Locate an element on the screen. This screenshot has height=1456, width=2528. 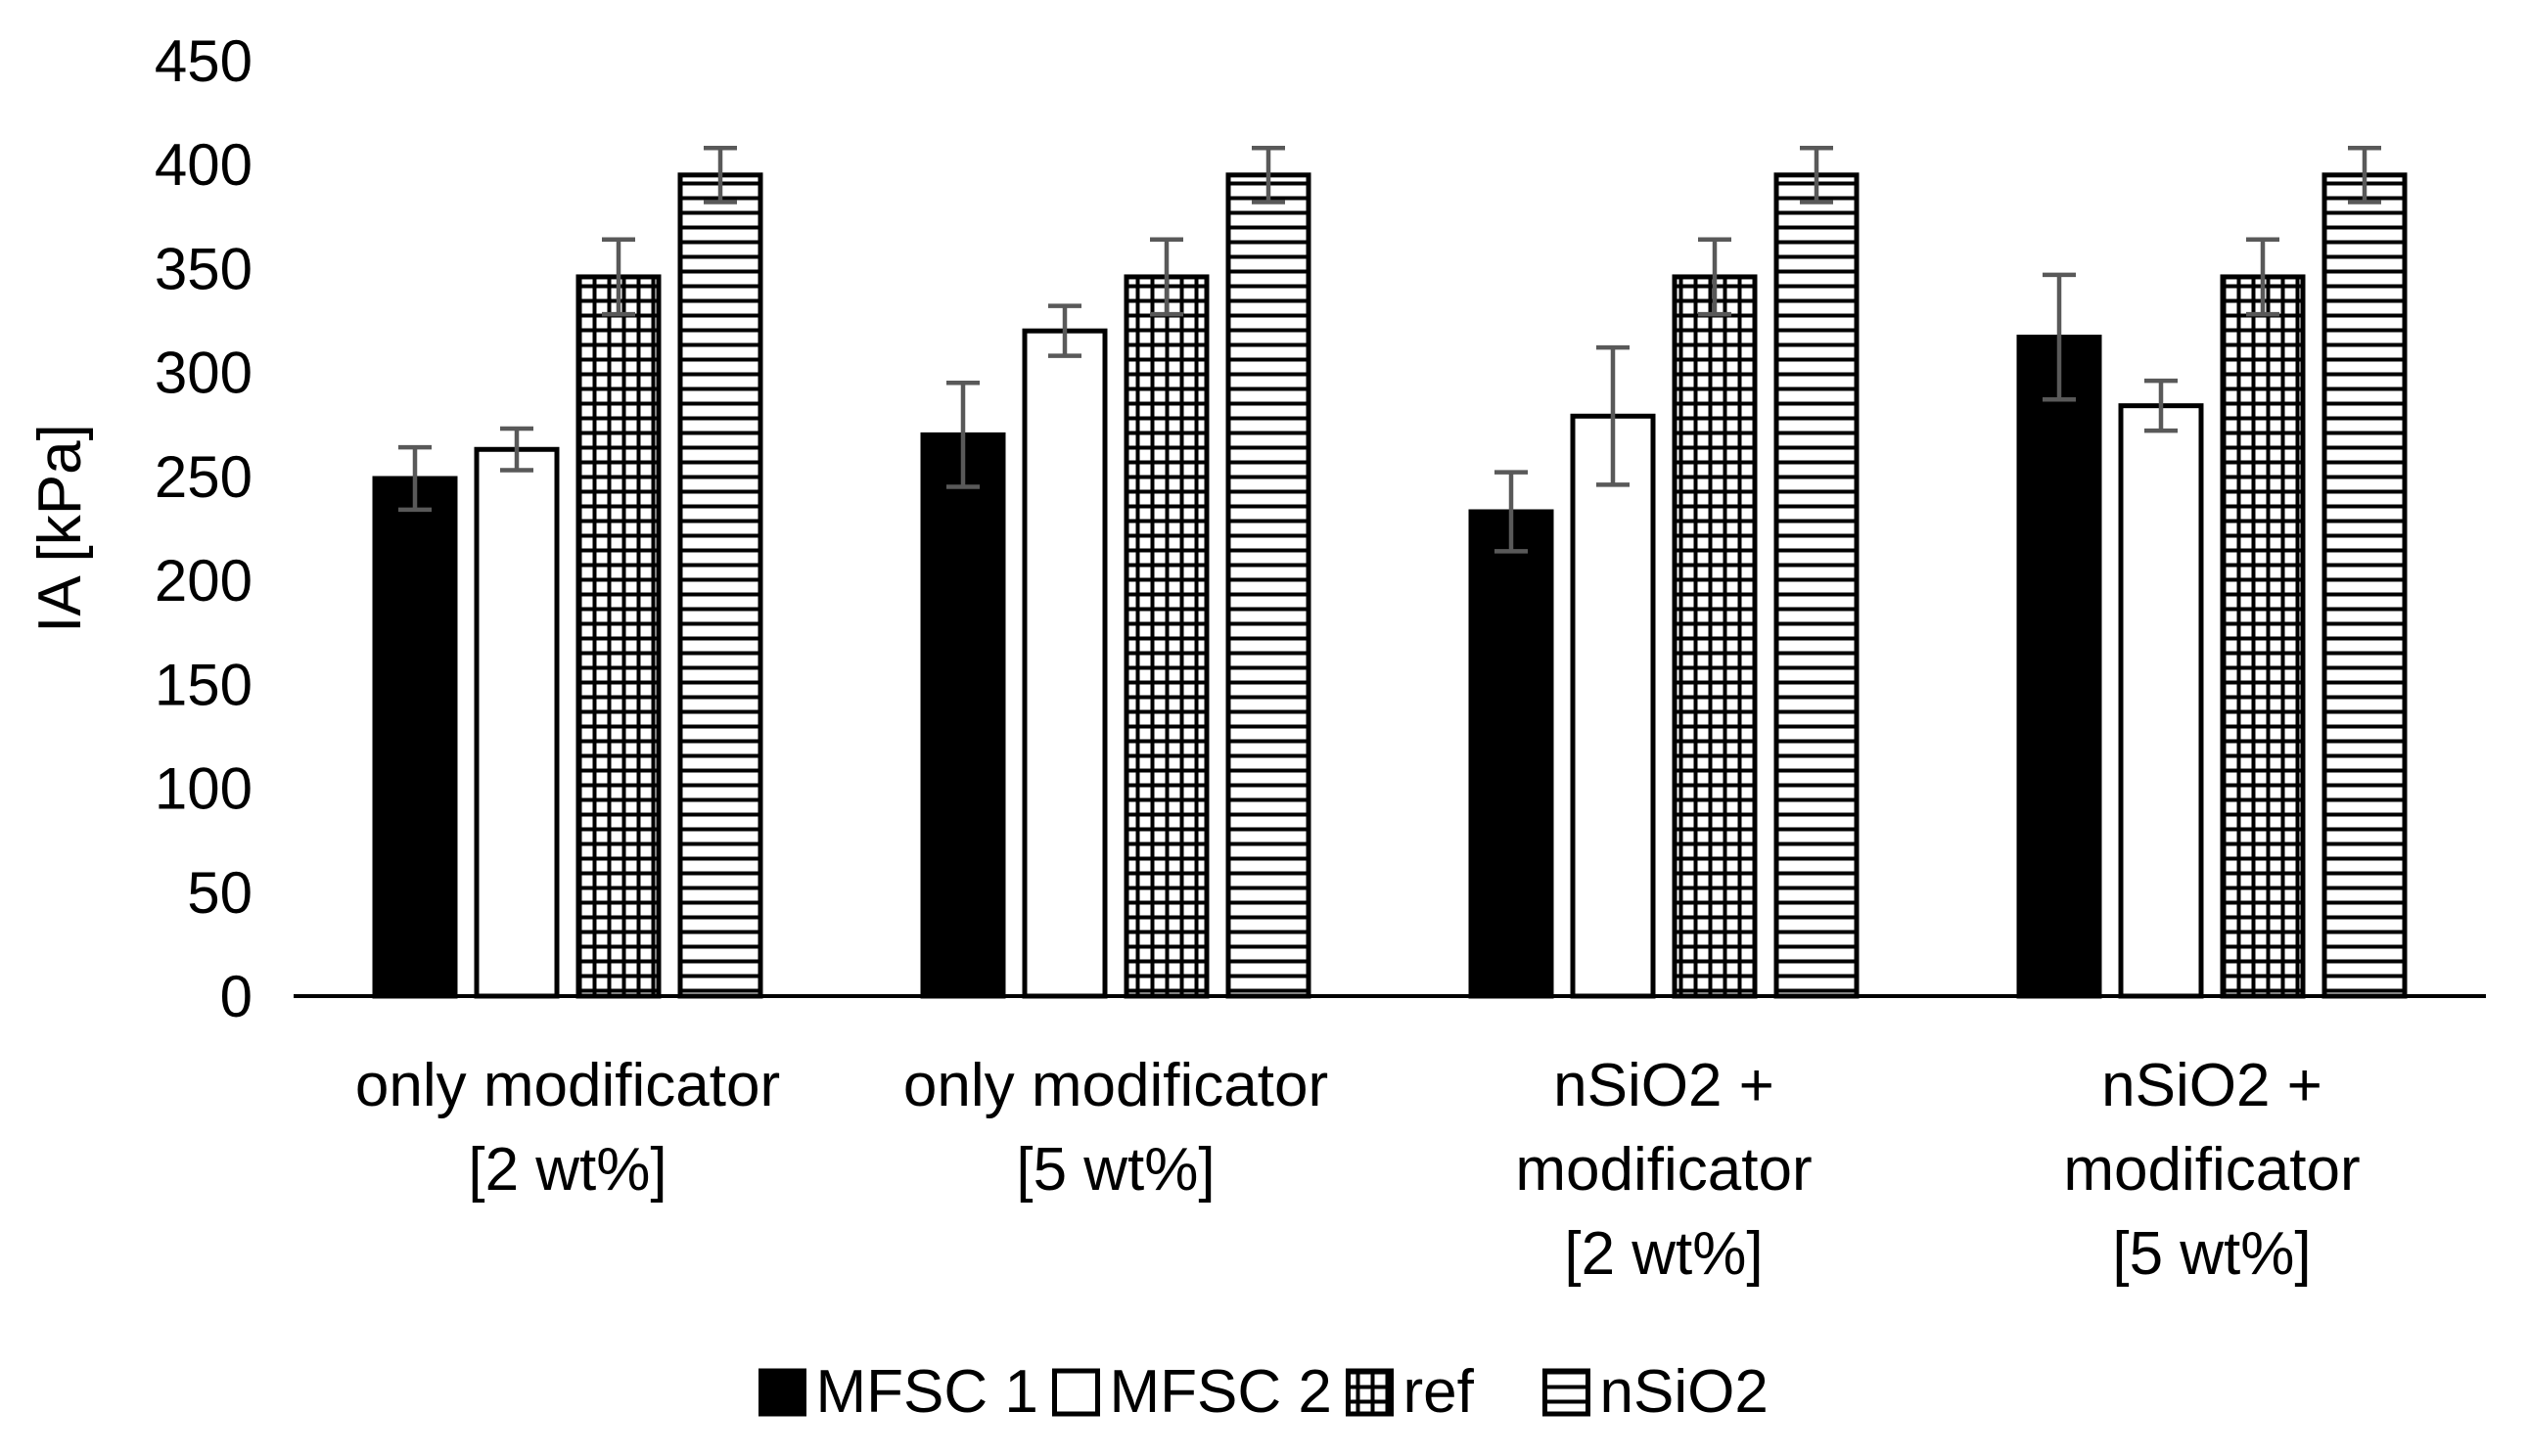
y-axis-tick-labels: 0 50 100 150 200 250 300 350 400 450 is located at coordinates (204, 528).